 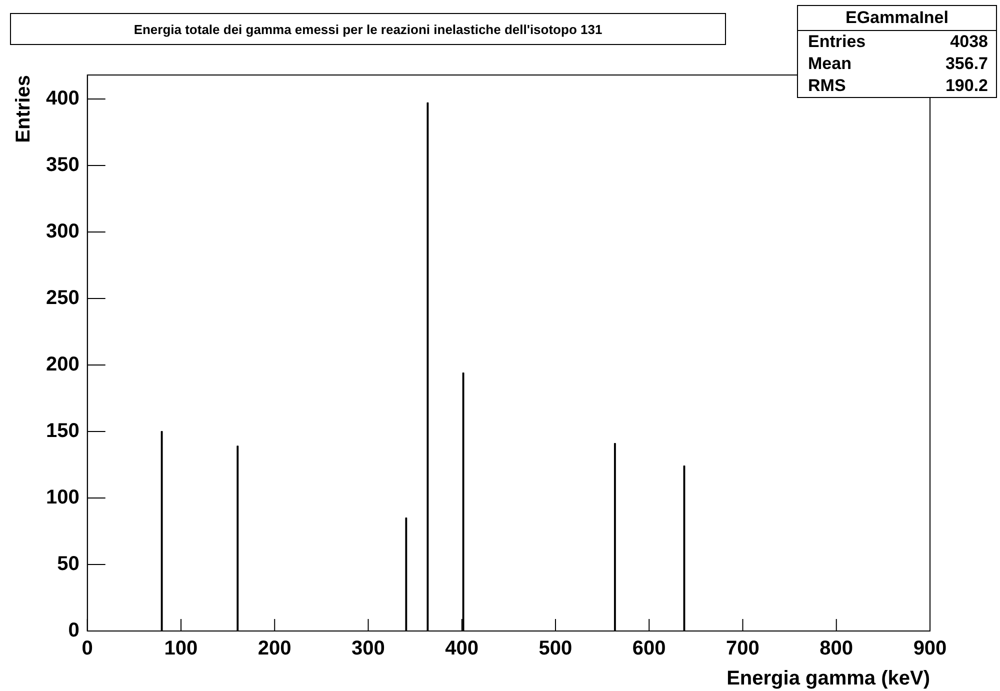 What do you see at coordinates (555, 649) in the screenshot?
I see `x-tick-label: 500` at bounding box center [555, 649].